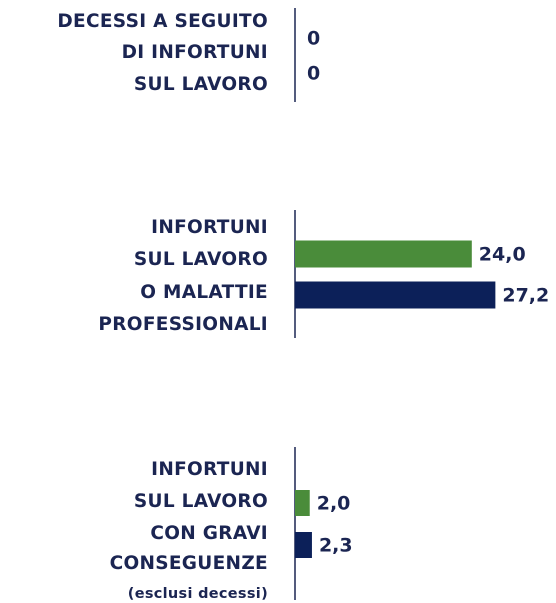  Describe the element at coordinates (204, 292) in the screenshot. I see `category-label: O MALATTIE` at that location.